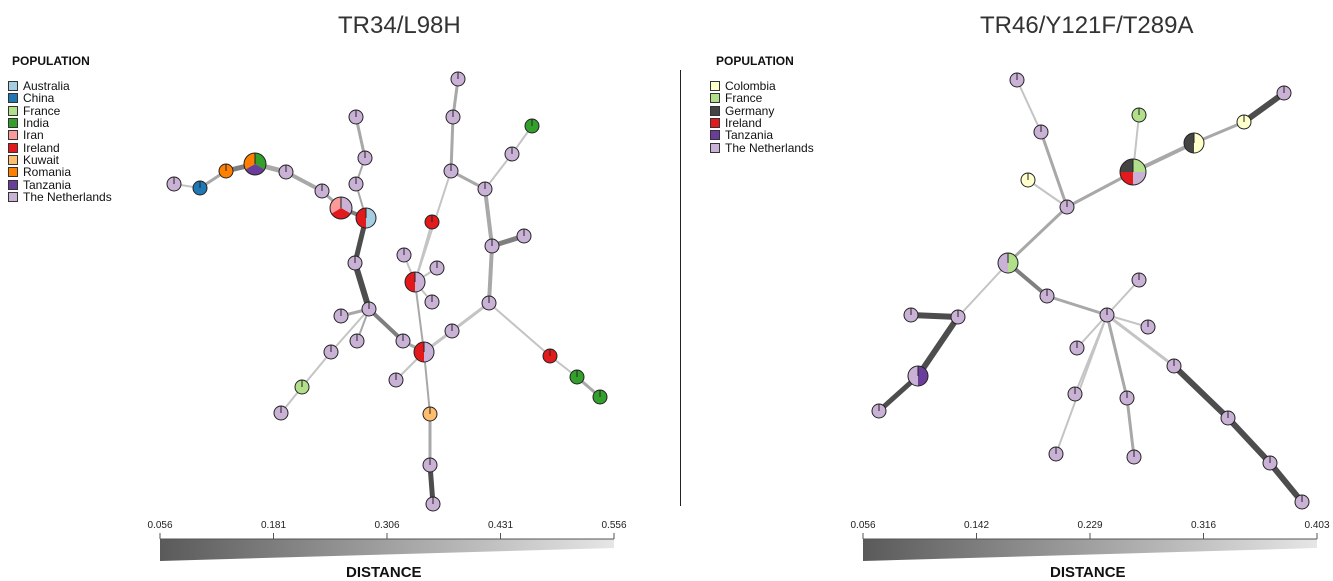 This screenshot has width=1333, height=581. What do you see at coordinates (384, 572) in the screenshot?
I see `left-distance-label: DISTANCE` at bounding box center [384, 572].